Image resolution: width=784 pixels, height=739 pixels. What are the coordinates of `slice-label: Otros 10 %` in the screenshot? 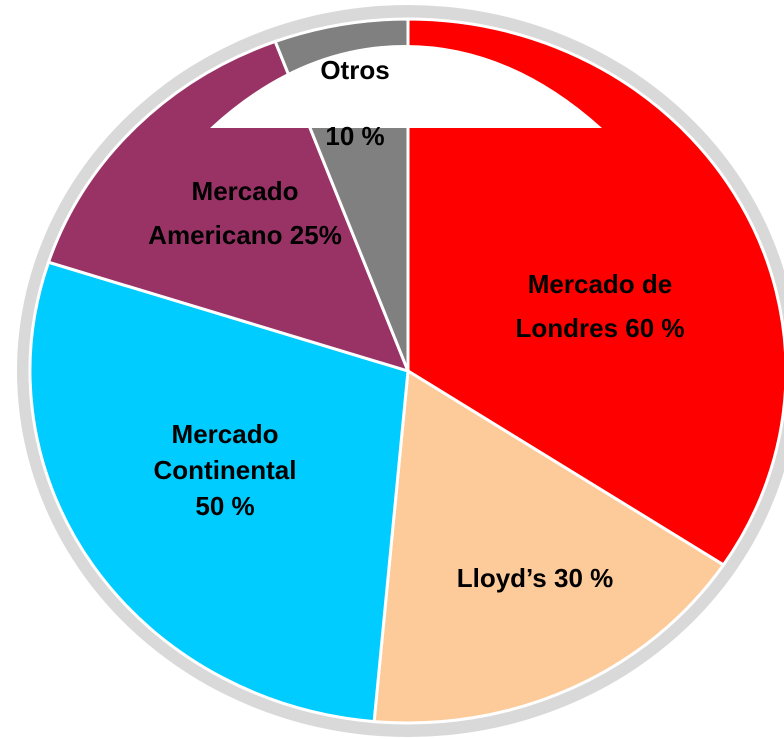 It's located at (354, 103).